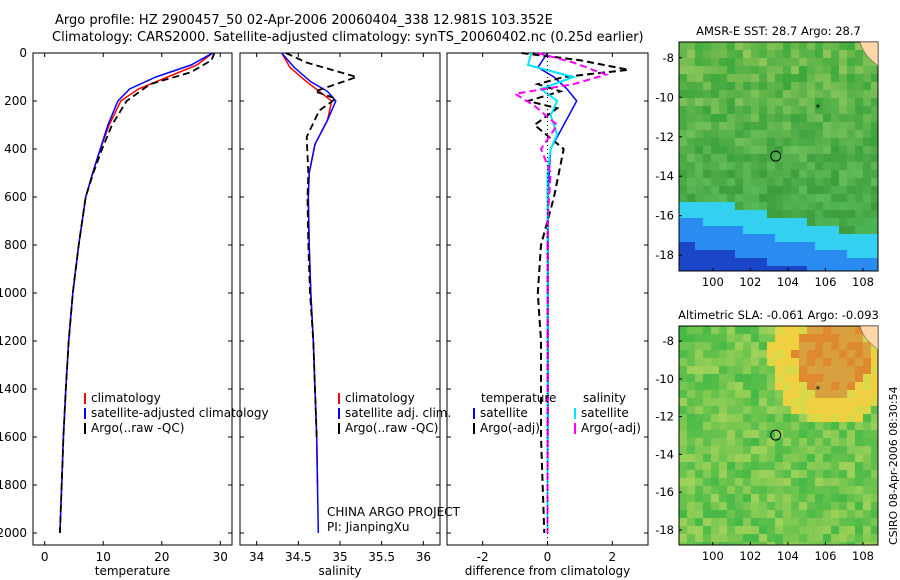 Image resolution: width=900 pixels, height=580 pixels. Describe the element at coordinates (13, 389) in the screenshot. I see `y-tick-label: 1400` at that location.